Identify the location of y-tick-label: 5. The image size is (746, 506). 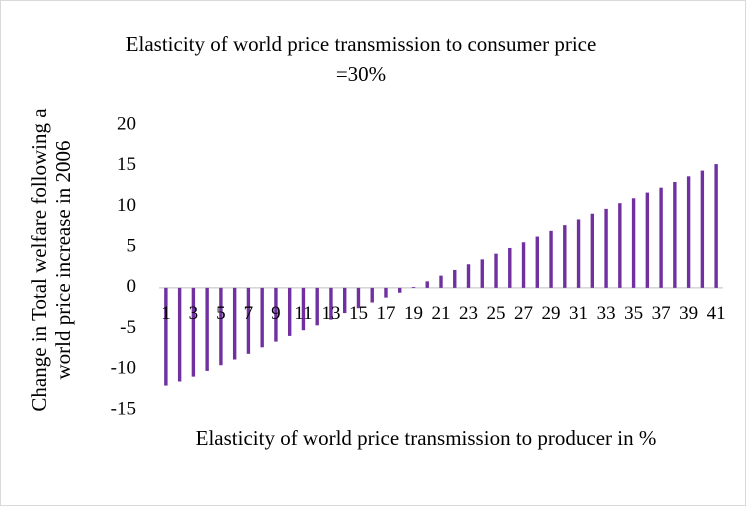
(132, 246).